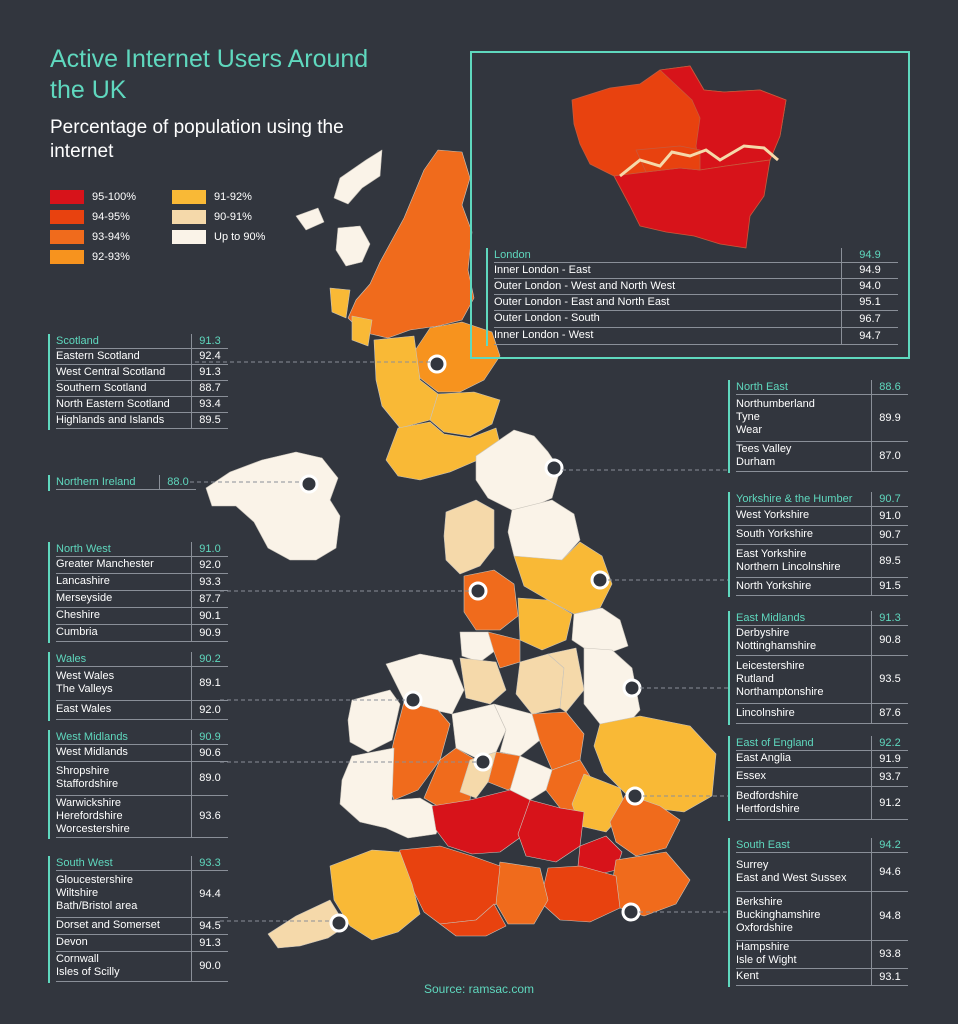 Image resolution: width=958 pixels, height=1024 pixels. Describe the element at coordinates (889, 456) in the screenshot. I see `row-value: 87.0` at that location.